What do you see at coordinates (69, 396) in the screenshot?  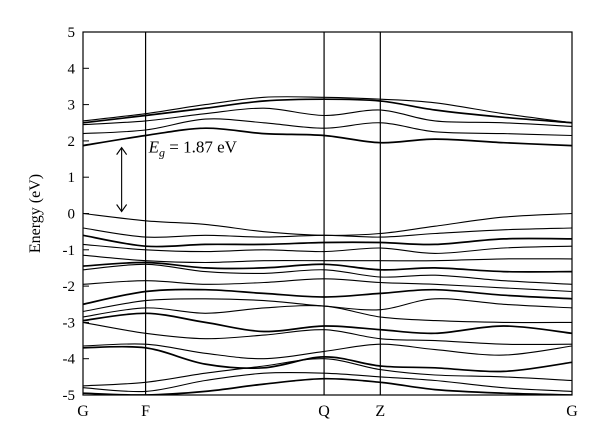 I see `y-tick-label-1: -5` at bounding box center [69, 396].